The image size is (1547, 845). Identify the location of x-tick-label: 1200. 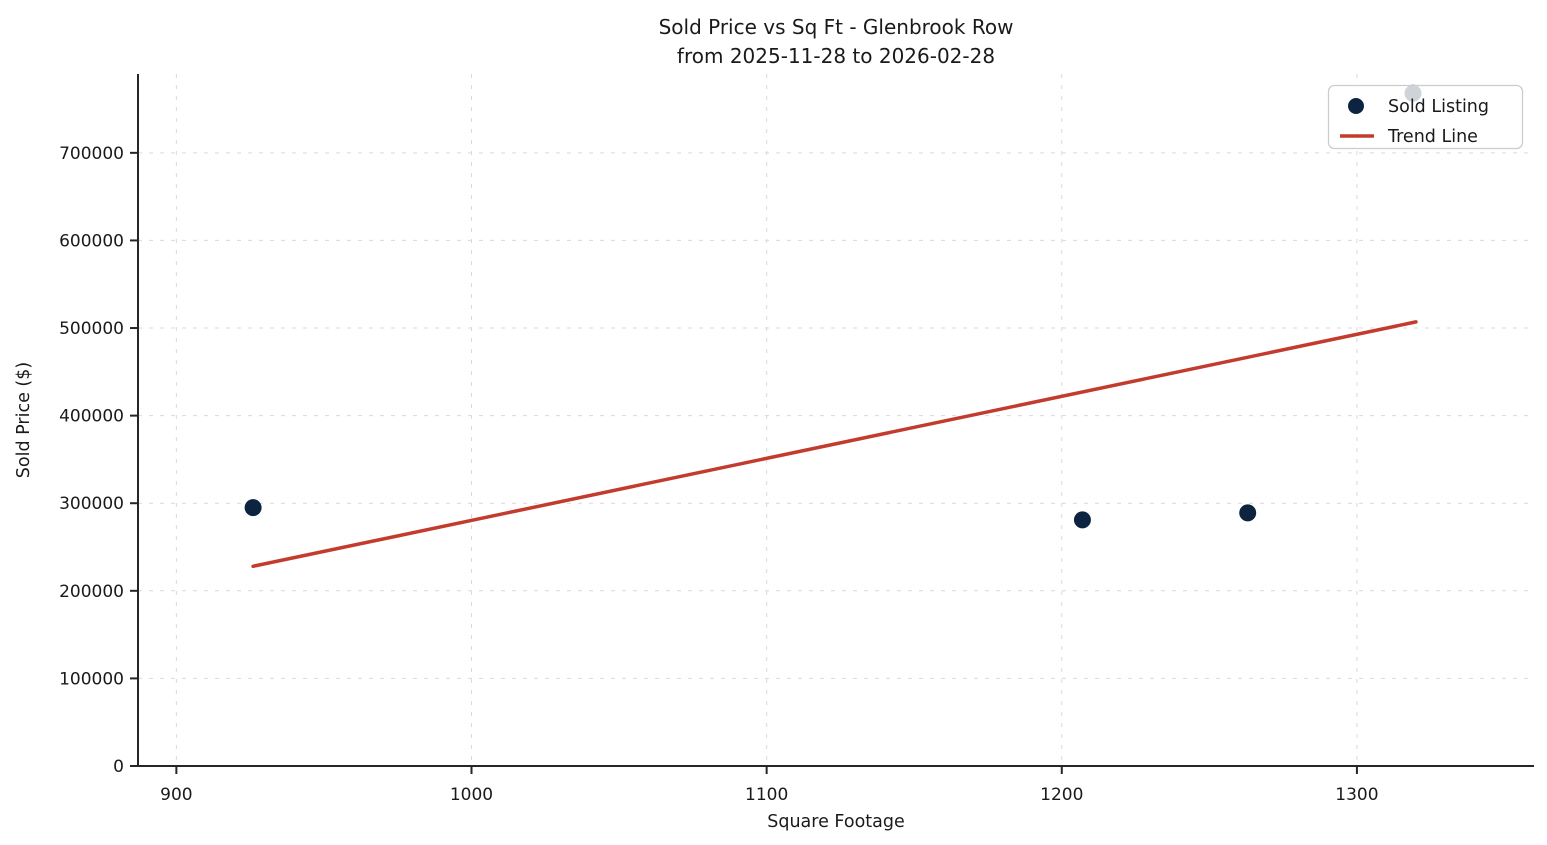
(1061, 795).